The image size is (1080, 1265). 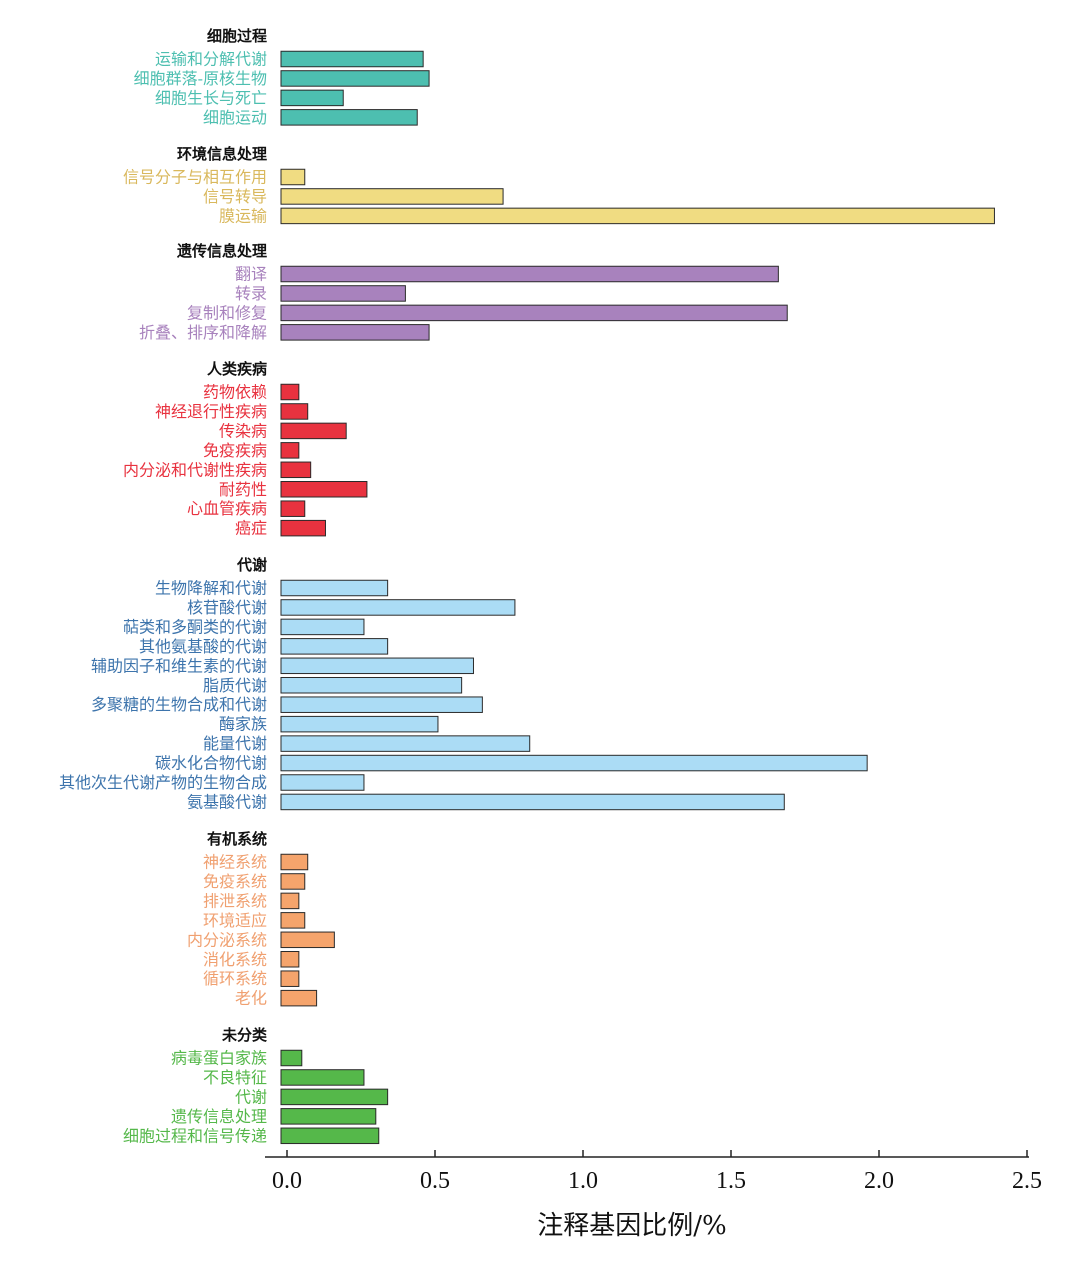 What do you see at coordinates (235, 392) in the screenshot?
I see `category-label: 药物依赖` at bounding box center [235, 392].